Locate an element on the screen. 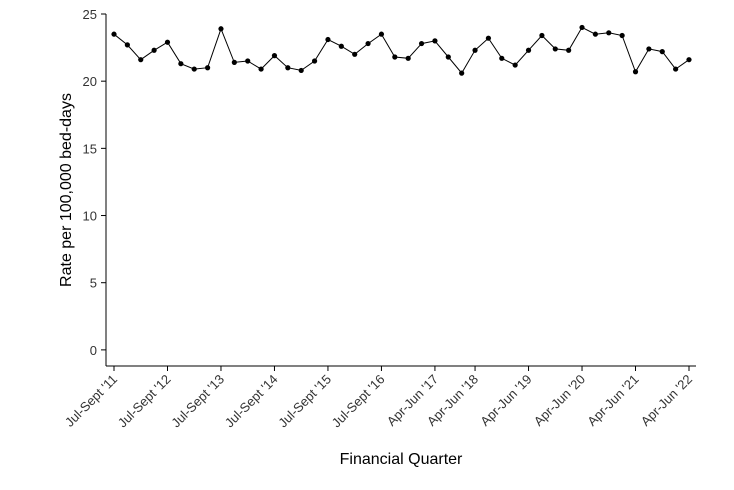 The height and width of the screenshot is (490, 734). y-tick-label: 0 is located at coordinates (93, 350).